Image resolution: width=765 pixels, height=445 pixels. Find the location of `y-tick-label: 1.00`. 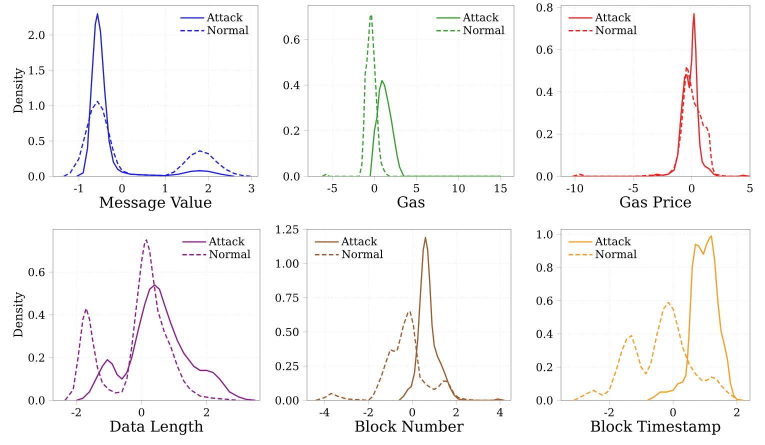

y-tick-label: 1.00 is located at coordinates (287, 263).